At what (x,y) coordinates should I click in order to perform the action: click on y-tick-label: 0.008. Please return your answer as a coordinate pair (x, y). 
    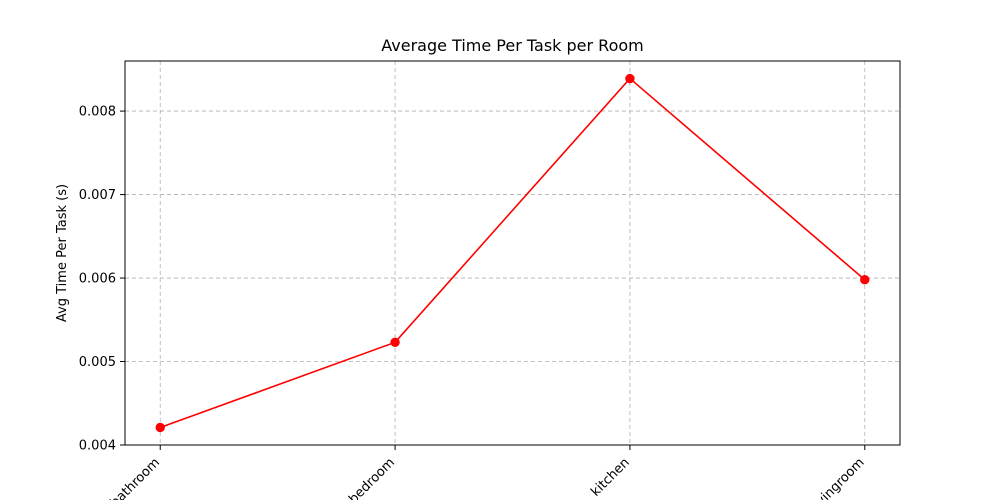
    Looking at the image, I should click on (97, 112).